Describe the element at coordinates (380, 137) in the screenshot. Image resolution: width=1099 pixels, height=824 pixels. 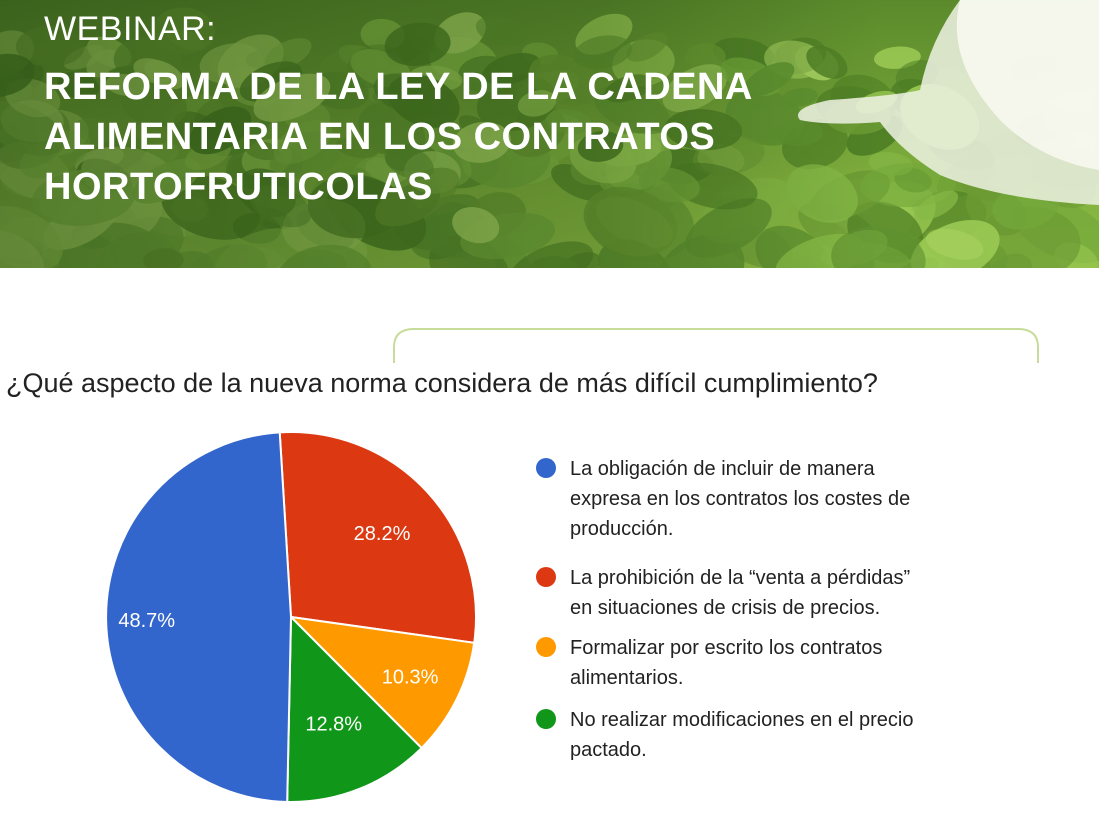
I see `banner-title-line-2: ALIMENTARIA EN LOS CONTRATOS` at that location.